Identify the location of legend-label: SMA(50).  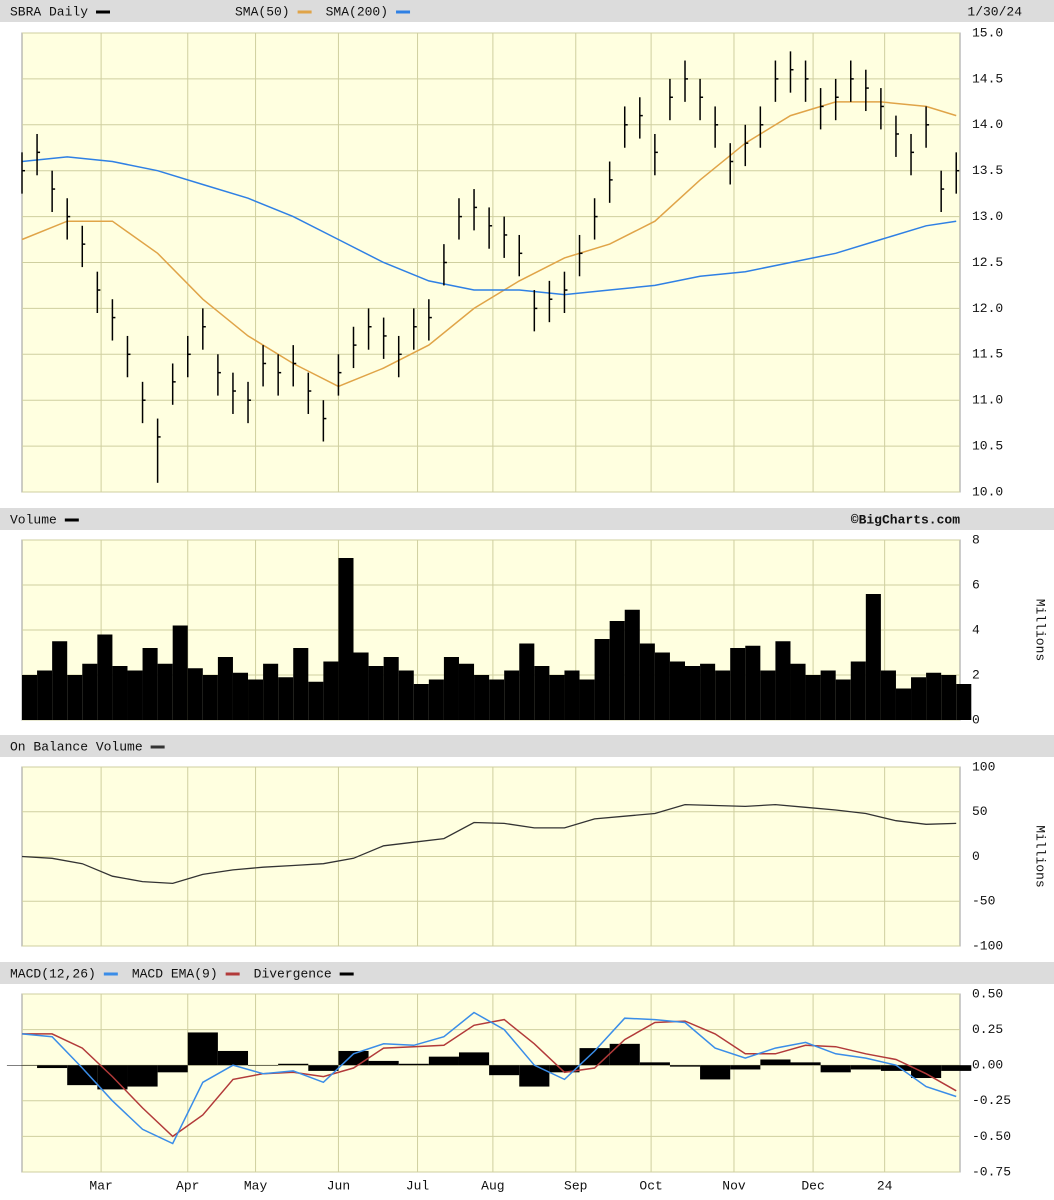
(262, 11).